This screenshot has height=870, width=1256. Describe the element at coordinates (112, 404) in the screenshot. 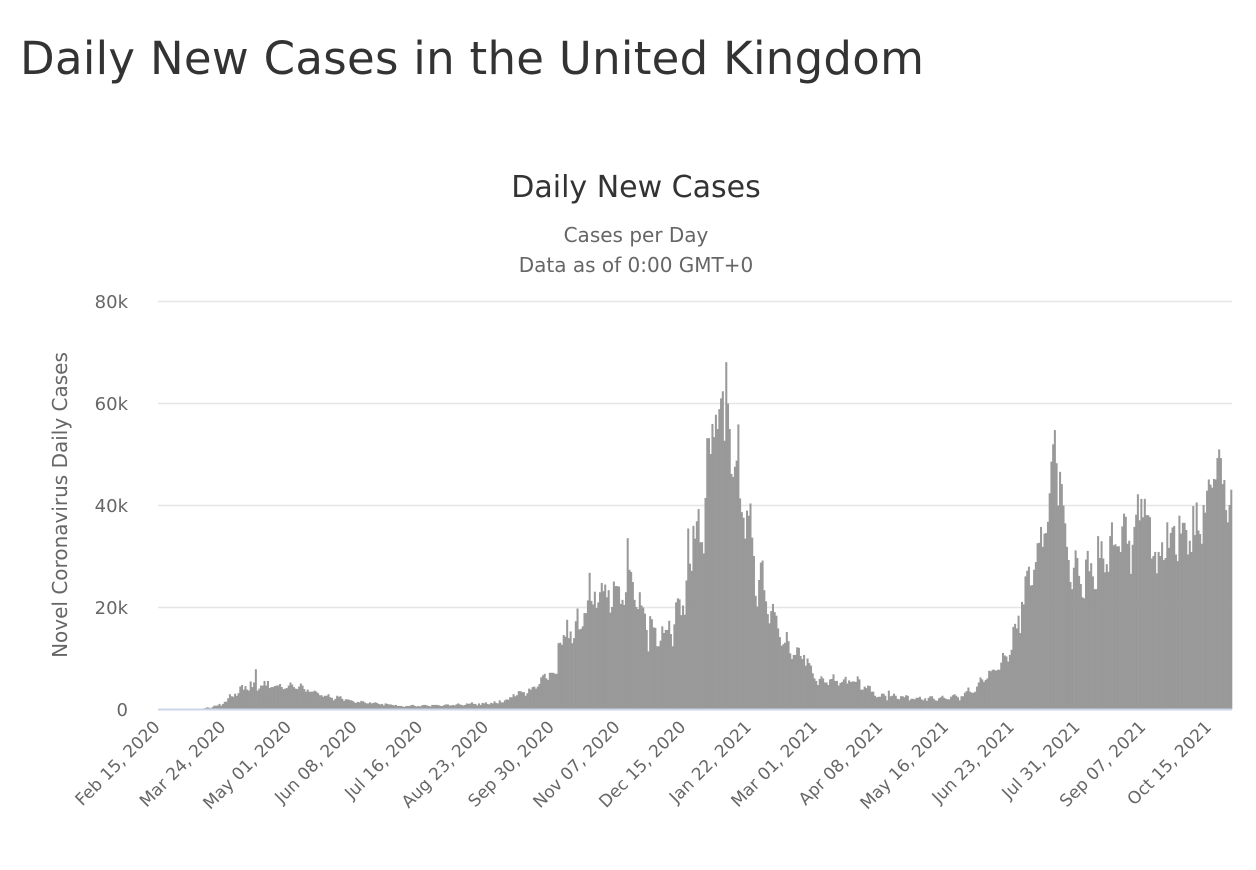

I see `y-tick-label: 60k` at that location.